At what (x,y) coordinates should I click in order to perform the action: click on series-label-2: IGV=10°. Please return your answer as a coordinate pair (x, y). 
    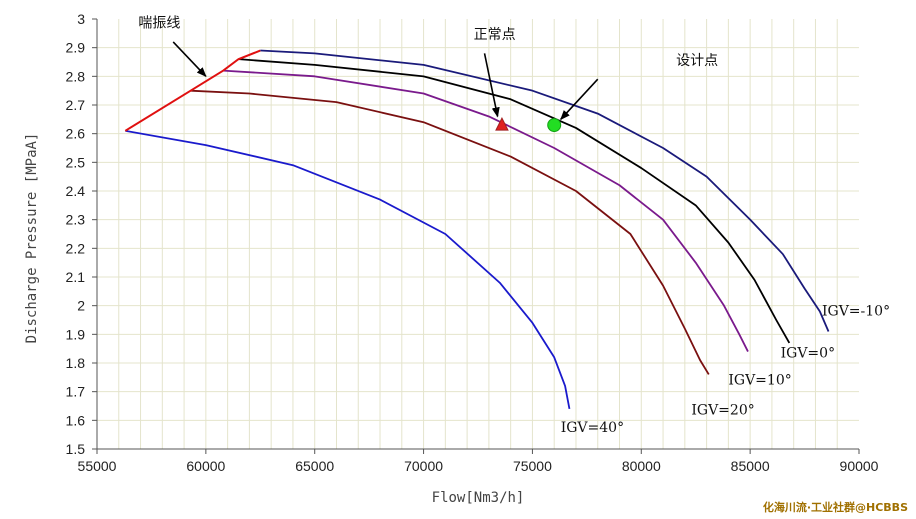
    Looking at the image, I should click on (759, 381).